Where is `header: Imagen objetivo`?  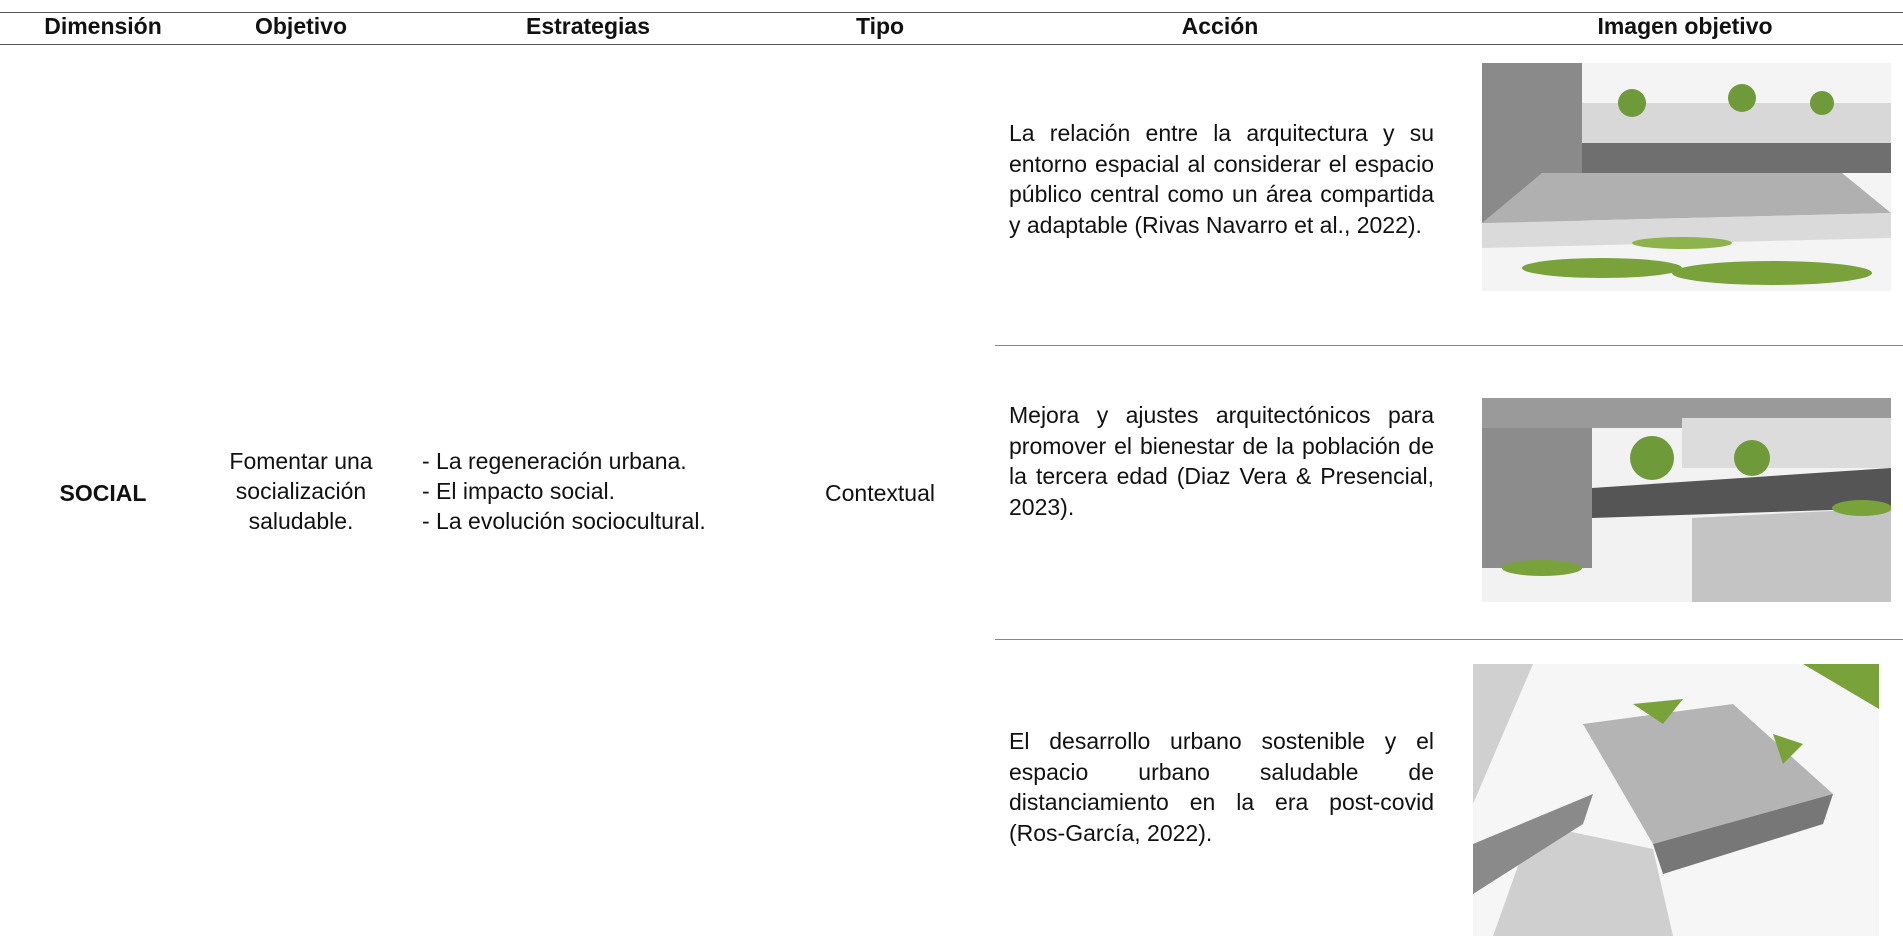
header: Imagen objetivo is located at coordinates (1685, 26).